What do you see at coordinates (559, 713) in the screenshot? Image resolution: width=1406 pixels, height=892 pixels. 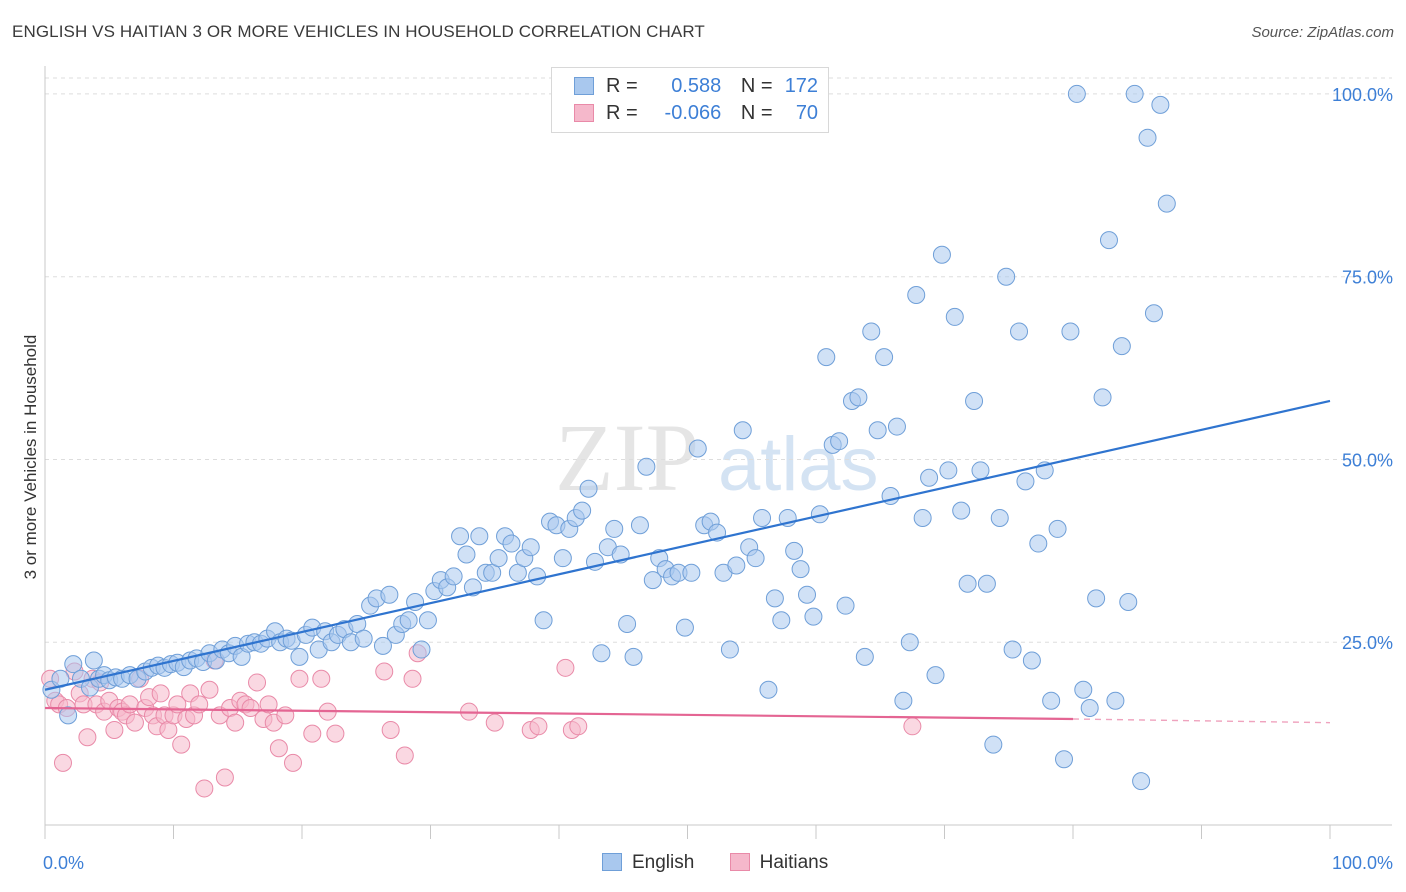 I see `haitian-trend-line` at bounding box center [559, 713].